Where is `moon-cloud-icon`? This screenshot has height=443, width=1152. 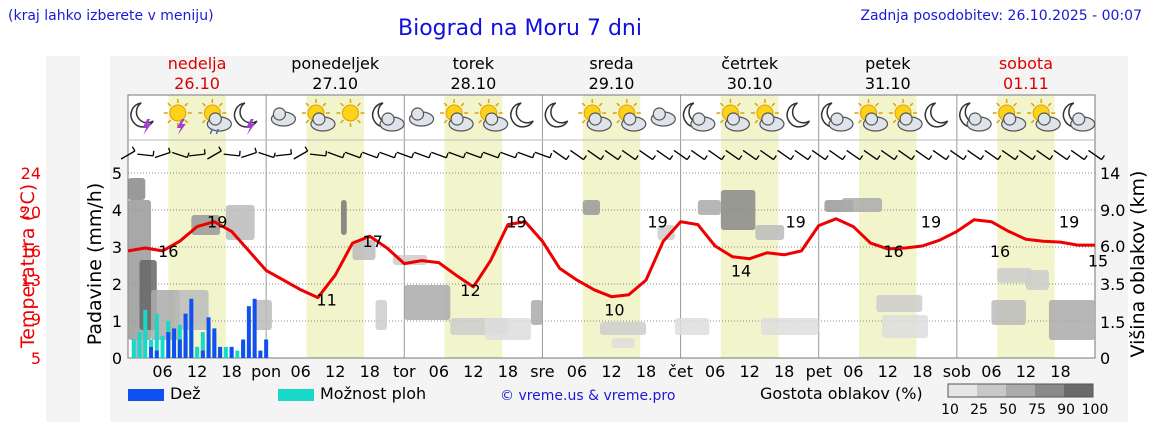
moon-cloud-icon is located at coordinates (699, 117).